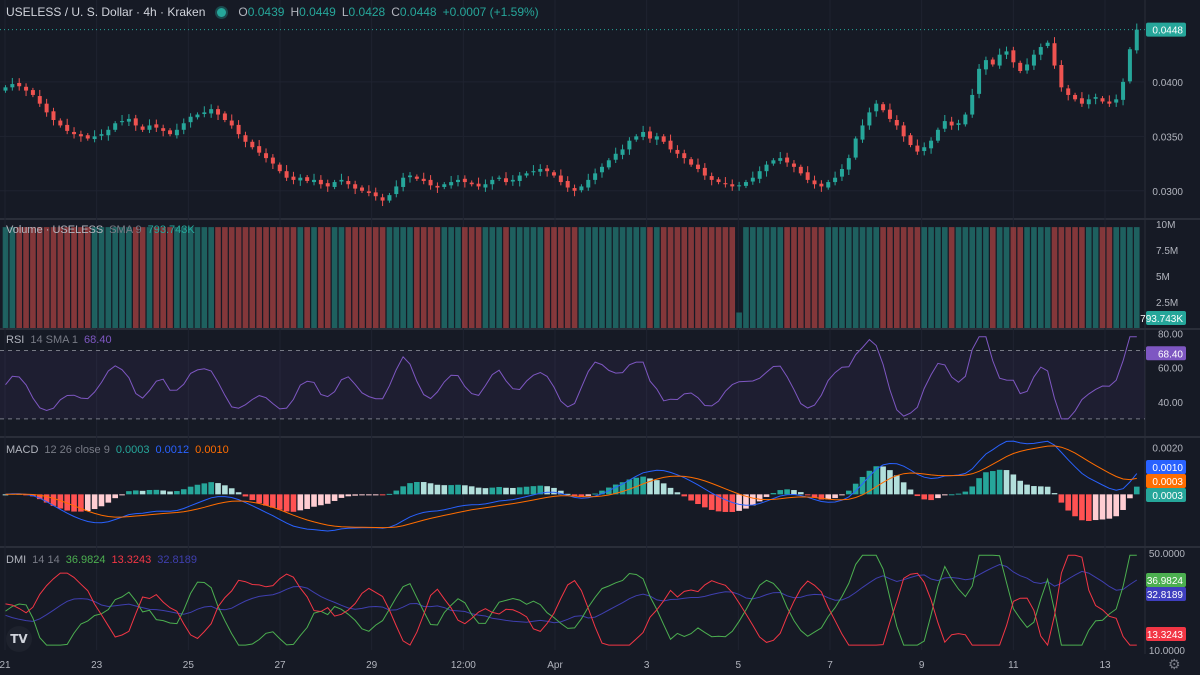 The image size is (1200, 675). Describe the element at coordinates (22, 450) in the screenshot. I see `macd-title: MACD` at that location.